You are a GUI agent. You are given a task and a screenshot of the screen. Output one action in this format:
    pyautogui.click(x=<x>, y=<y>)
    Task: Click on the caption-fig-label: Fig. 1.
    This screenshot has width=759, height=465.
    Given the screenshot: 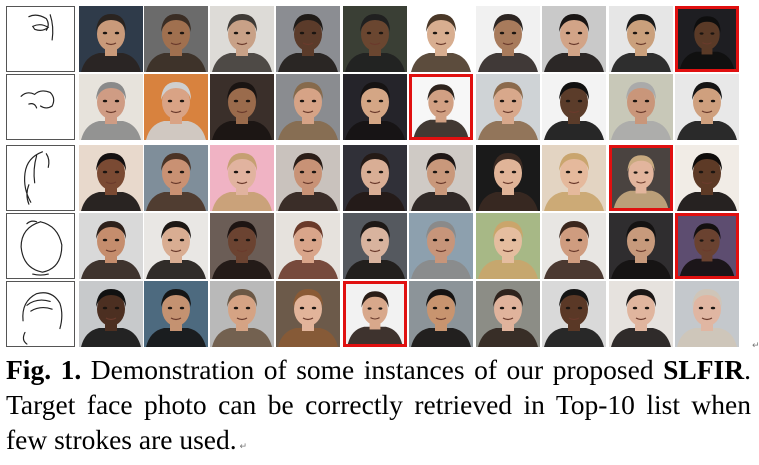 What is the action you would take?
    pyautogui.click(x=44, y=369)
    